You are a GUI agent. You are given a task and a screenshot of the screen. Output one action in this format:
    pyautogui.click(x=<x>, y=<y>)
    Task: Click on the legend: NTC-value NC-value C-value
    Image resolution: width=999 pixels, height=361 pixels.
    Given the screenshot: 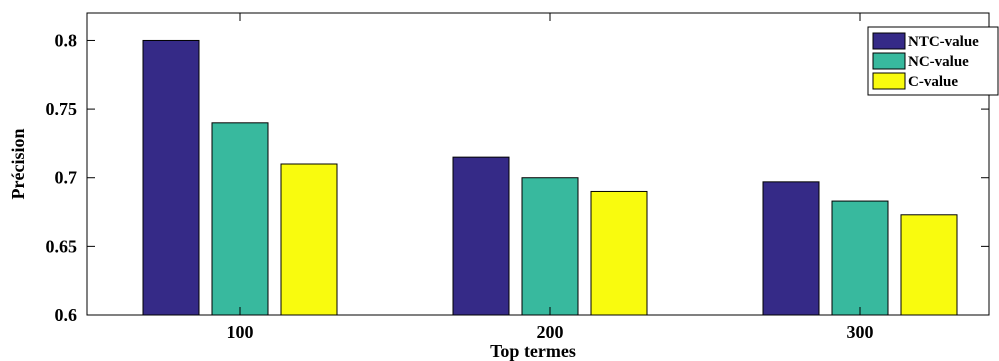 What is the action you would take?
    pyautogui.click(x=933, y=61)
    